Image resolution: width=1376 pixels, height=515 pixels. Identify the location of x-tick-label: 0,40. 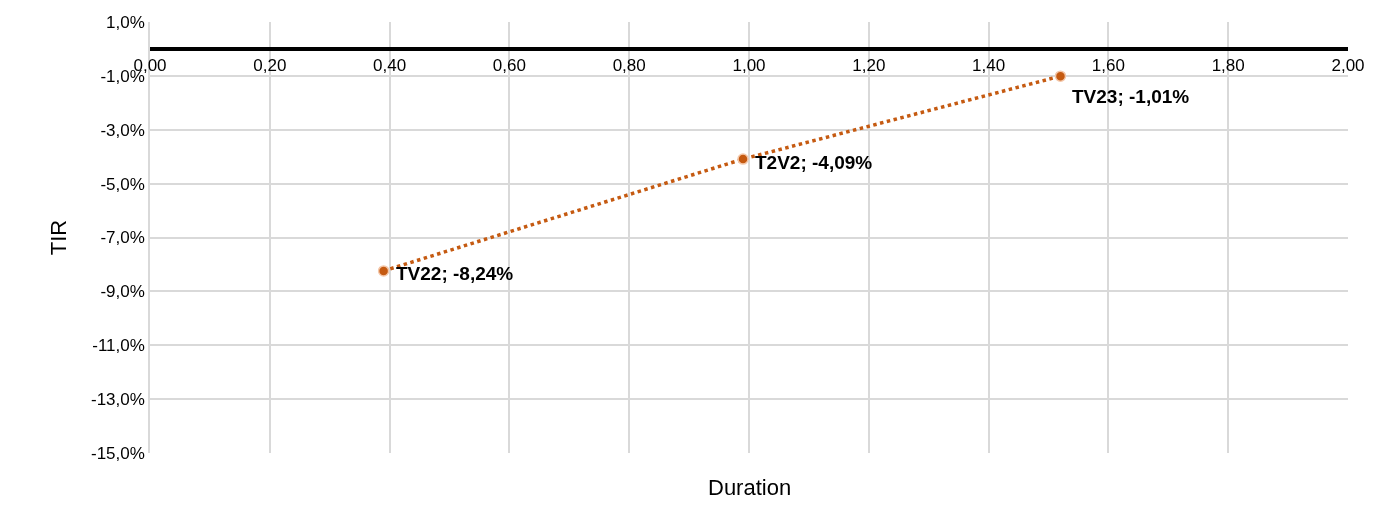
(390, 66).